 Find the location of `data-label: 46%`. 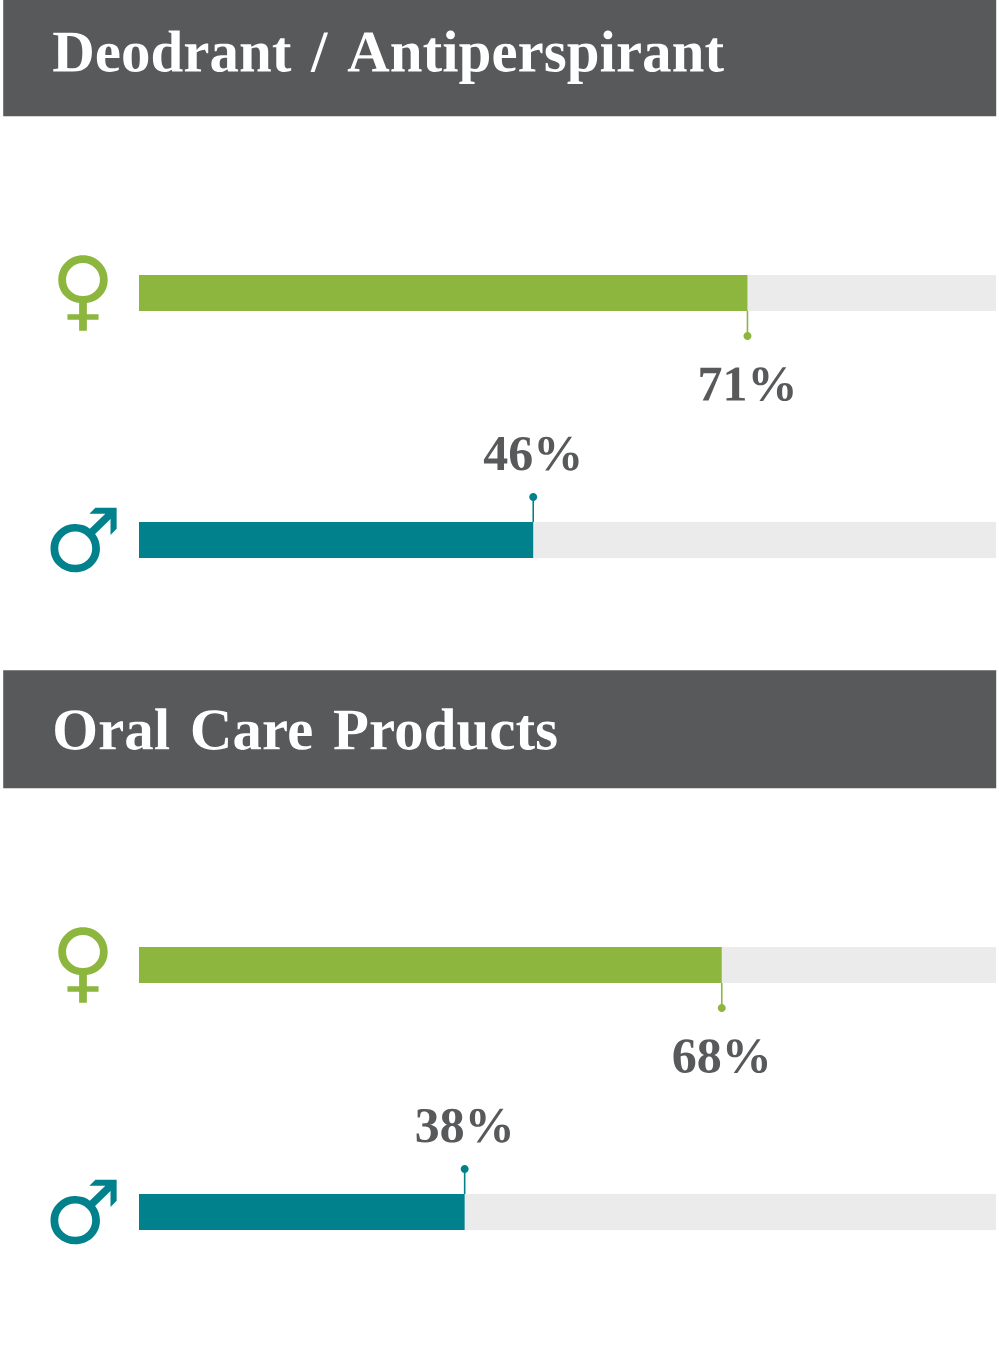

data-label: 46% is located at coordinates (531, 453).